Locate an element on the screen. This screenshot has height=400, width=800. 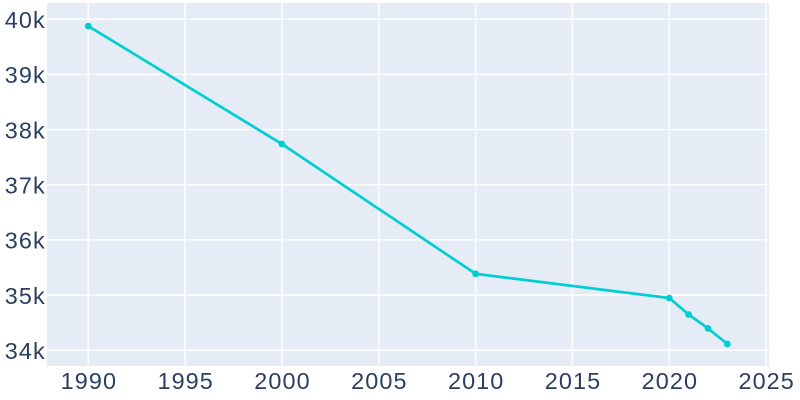
svg-text: 2005 is located at coordinates (379, 381).